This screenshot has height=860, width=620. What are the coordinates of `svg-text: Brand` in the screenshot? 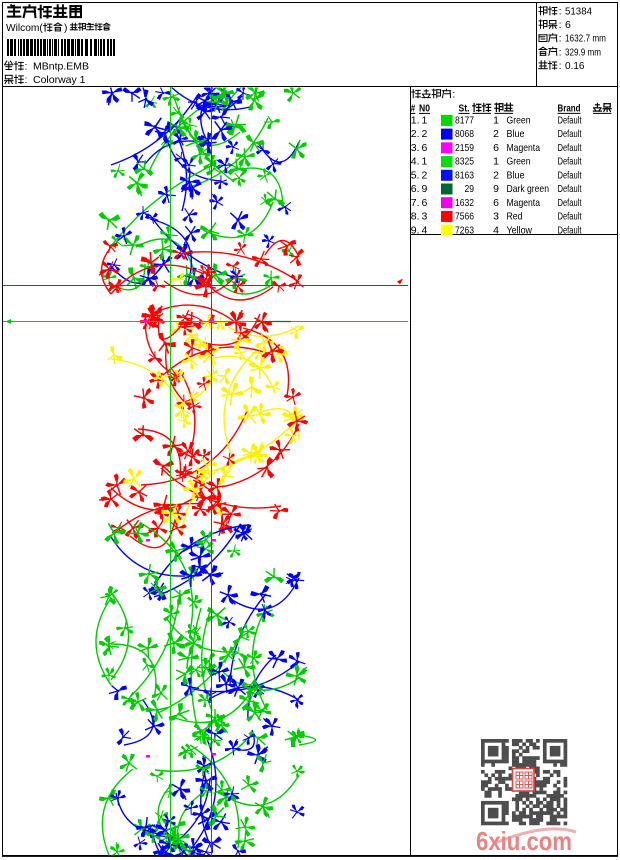 It's located at (569, 108).